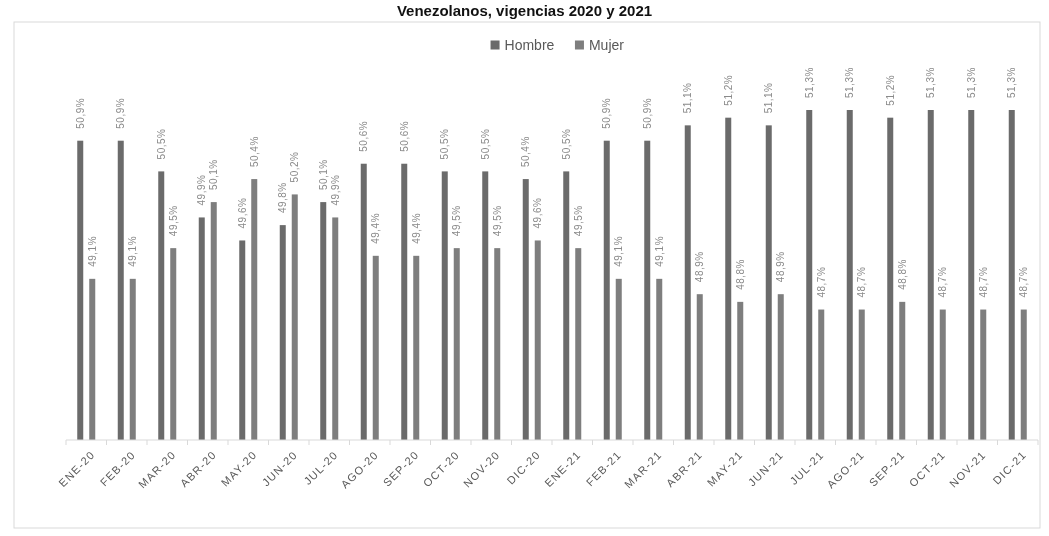 The width and height of the screenshot is (1049, 536). I want to click on legend-label: Hombre, so click(529, 44).